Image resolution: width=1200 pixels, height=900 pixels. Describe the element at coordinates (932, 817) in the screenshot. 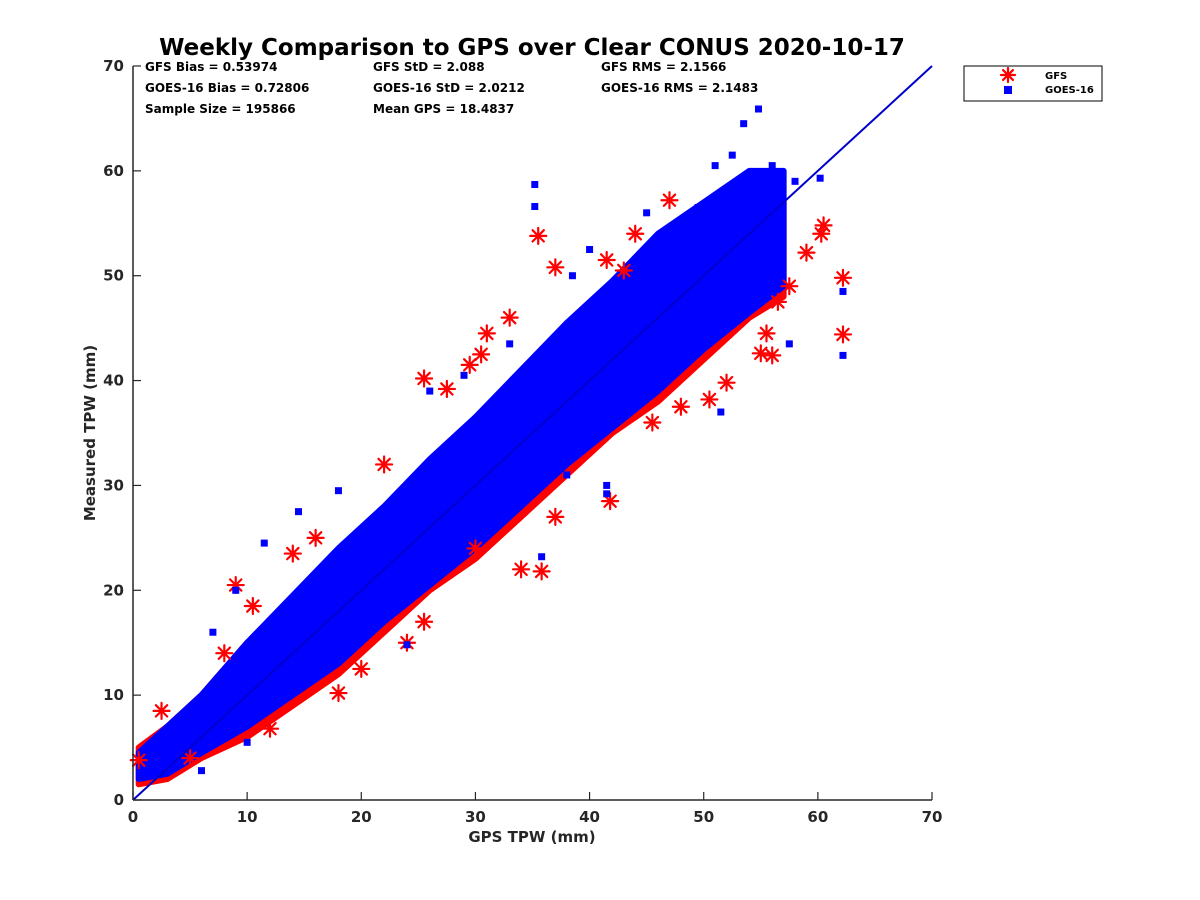

I see `x-tick-label: 70` at that location.